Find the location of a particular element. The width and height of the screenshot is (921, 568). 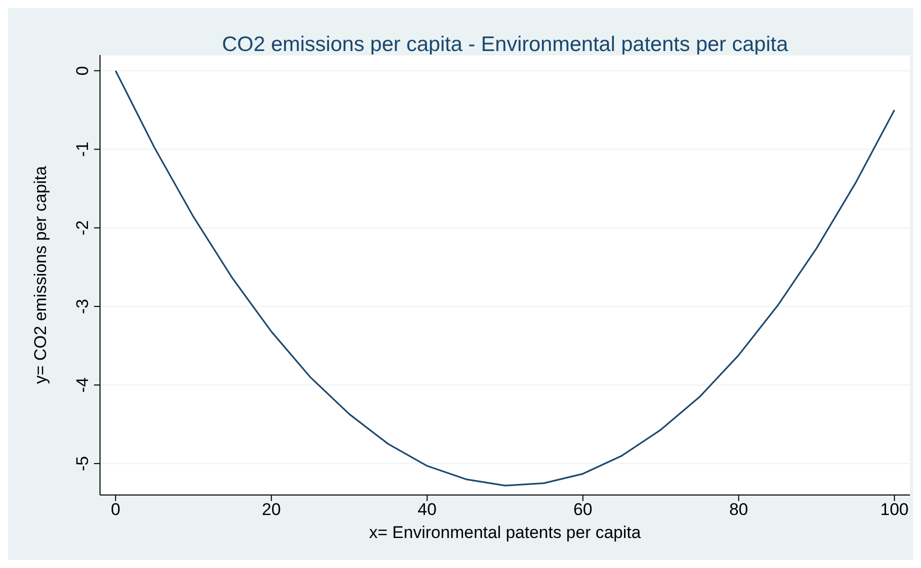

x-tick-label: 40 is located at coordinates (427, 510).